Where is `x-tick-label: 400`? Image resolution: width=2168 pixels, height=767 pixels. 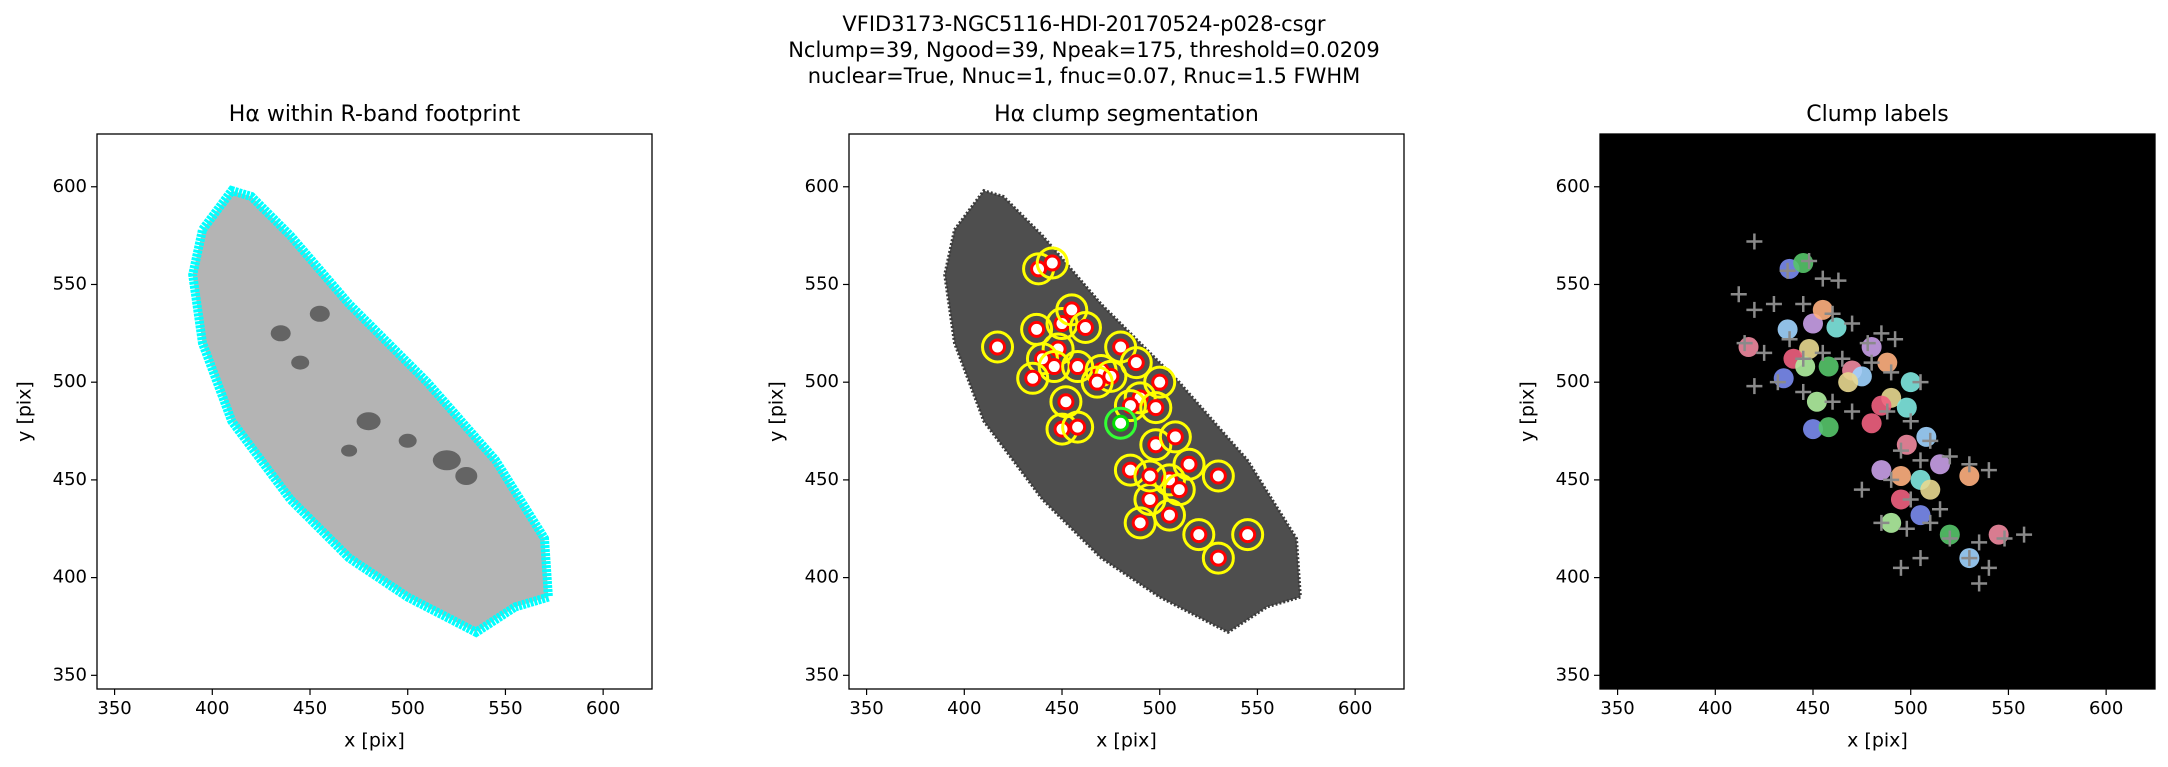 x-tick-label: 400 is located at coordinates (212, 708).